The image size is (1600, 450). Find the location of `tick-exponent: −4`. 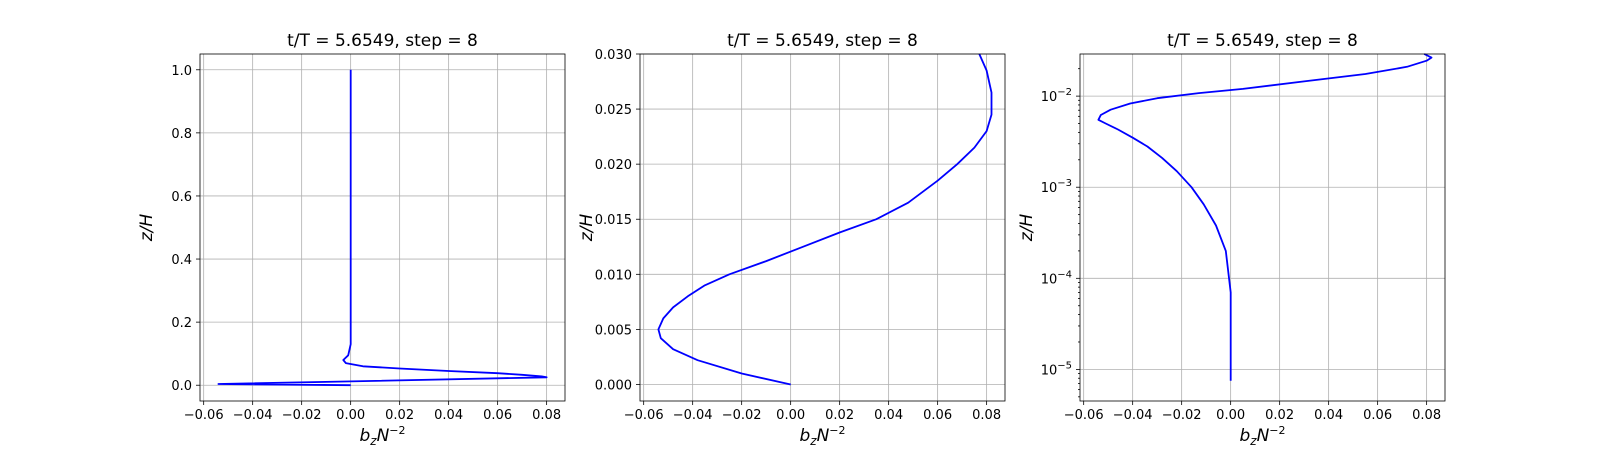

tick-exponent: −4 is located at coordinates (1064, 274).